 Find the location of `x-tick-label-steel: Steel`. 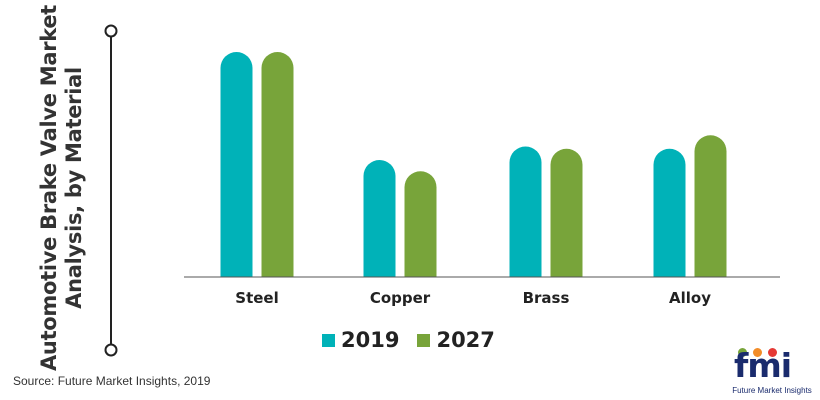

x-tick-label-steel: Steel is located at coordinates (256, 298).